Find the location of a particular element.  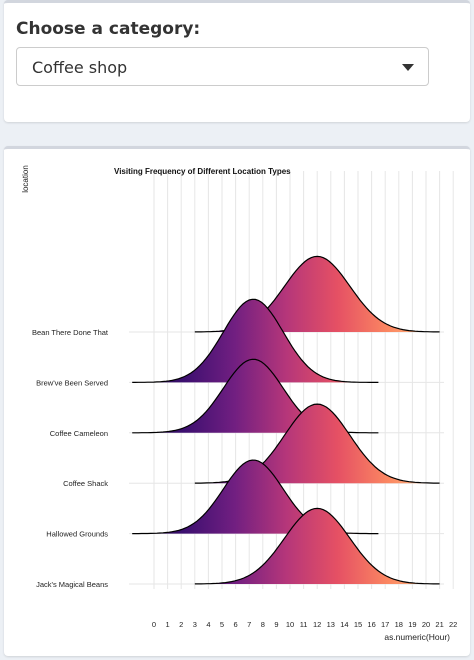

x-tick-label: 13 is located at coordinates (331, 624).